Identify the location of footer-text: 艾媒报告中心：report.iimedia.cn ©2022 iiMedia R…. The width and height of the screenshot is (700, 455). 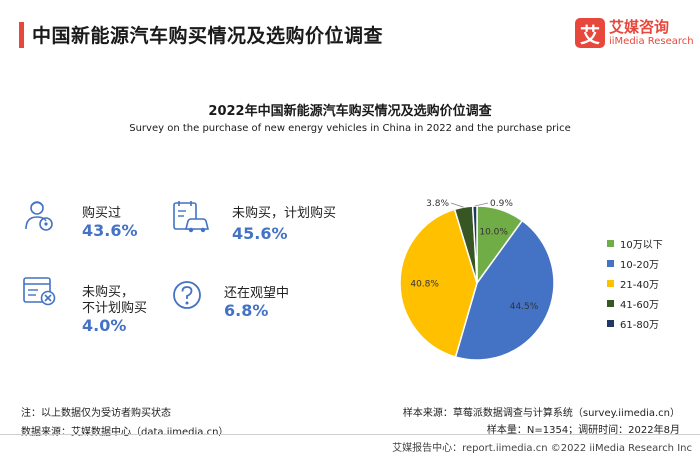
(542, 448).